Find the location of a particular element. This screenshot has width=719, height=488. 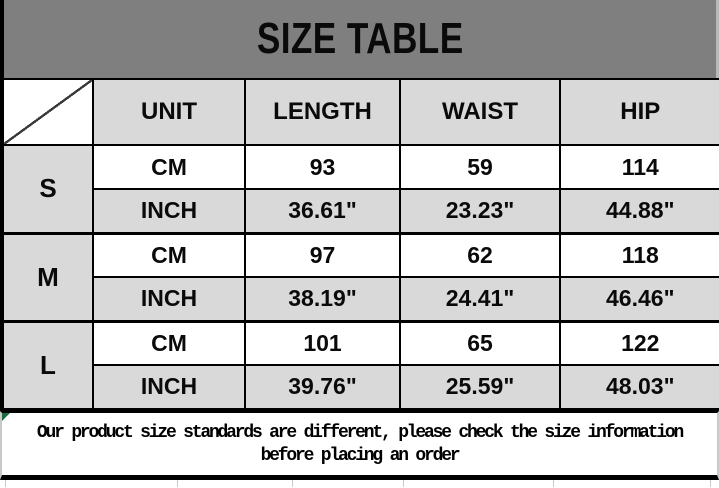

page-title: SIZE TABLE is located at coordinates (360, 38).